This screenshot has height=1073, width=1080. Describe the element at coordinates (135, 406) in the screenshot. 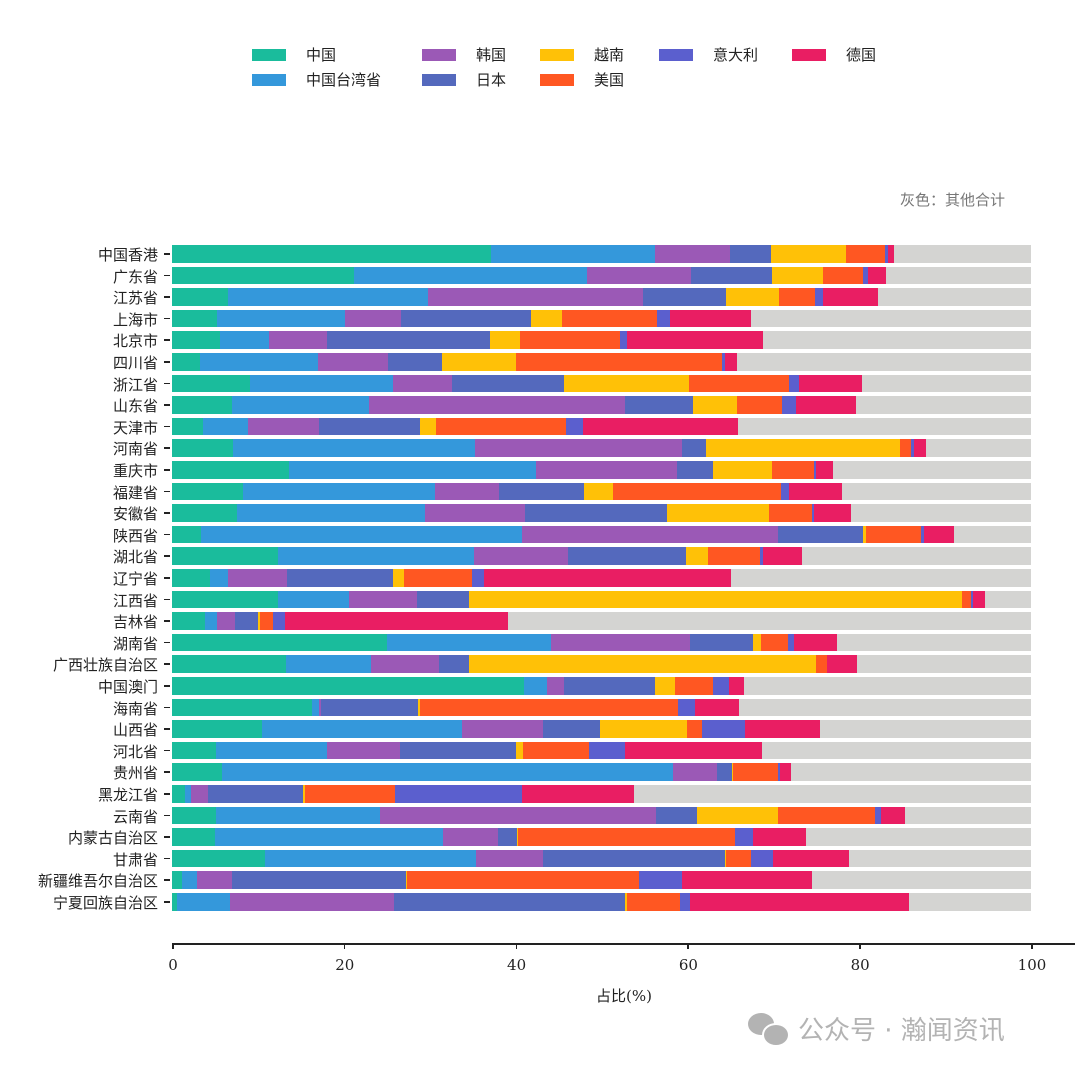

I see `y-tick-label: 山东省` at that location.